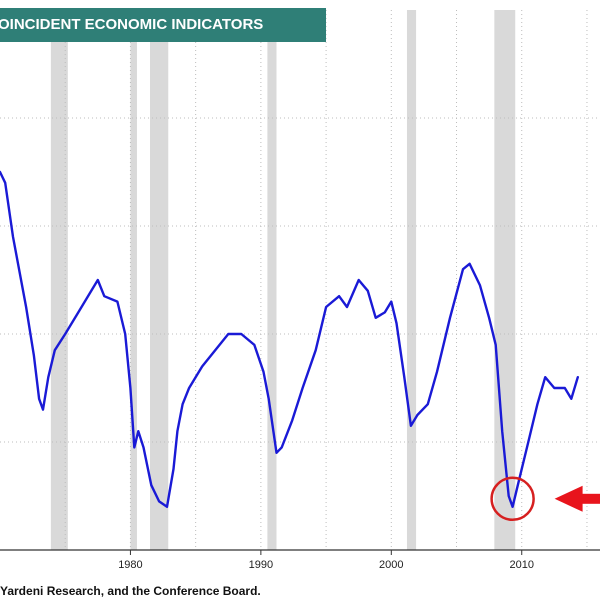 Image resolution: width=600 pixels, height=600 pixels. I want to click on x-tick-label: 2010, so click(521, 565).